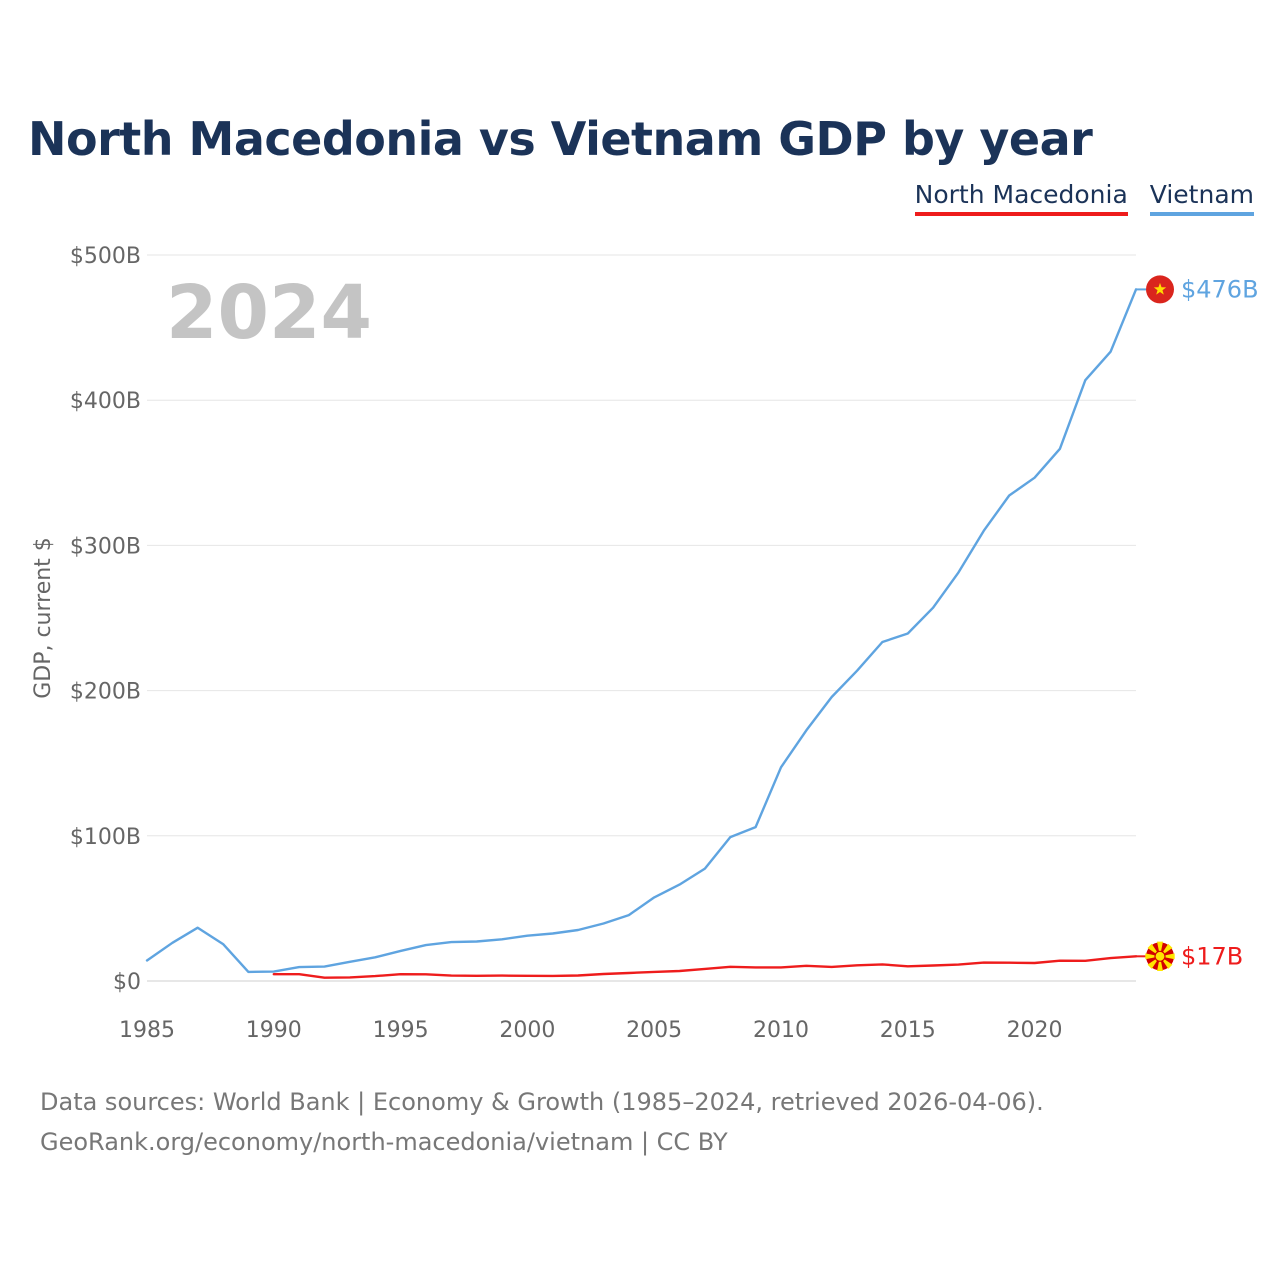 The image size is (1280, 1280). I want to click on x-tick-label: 2005, so click(654, 1030).